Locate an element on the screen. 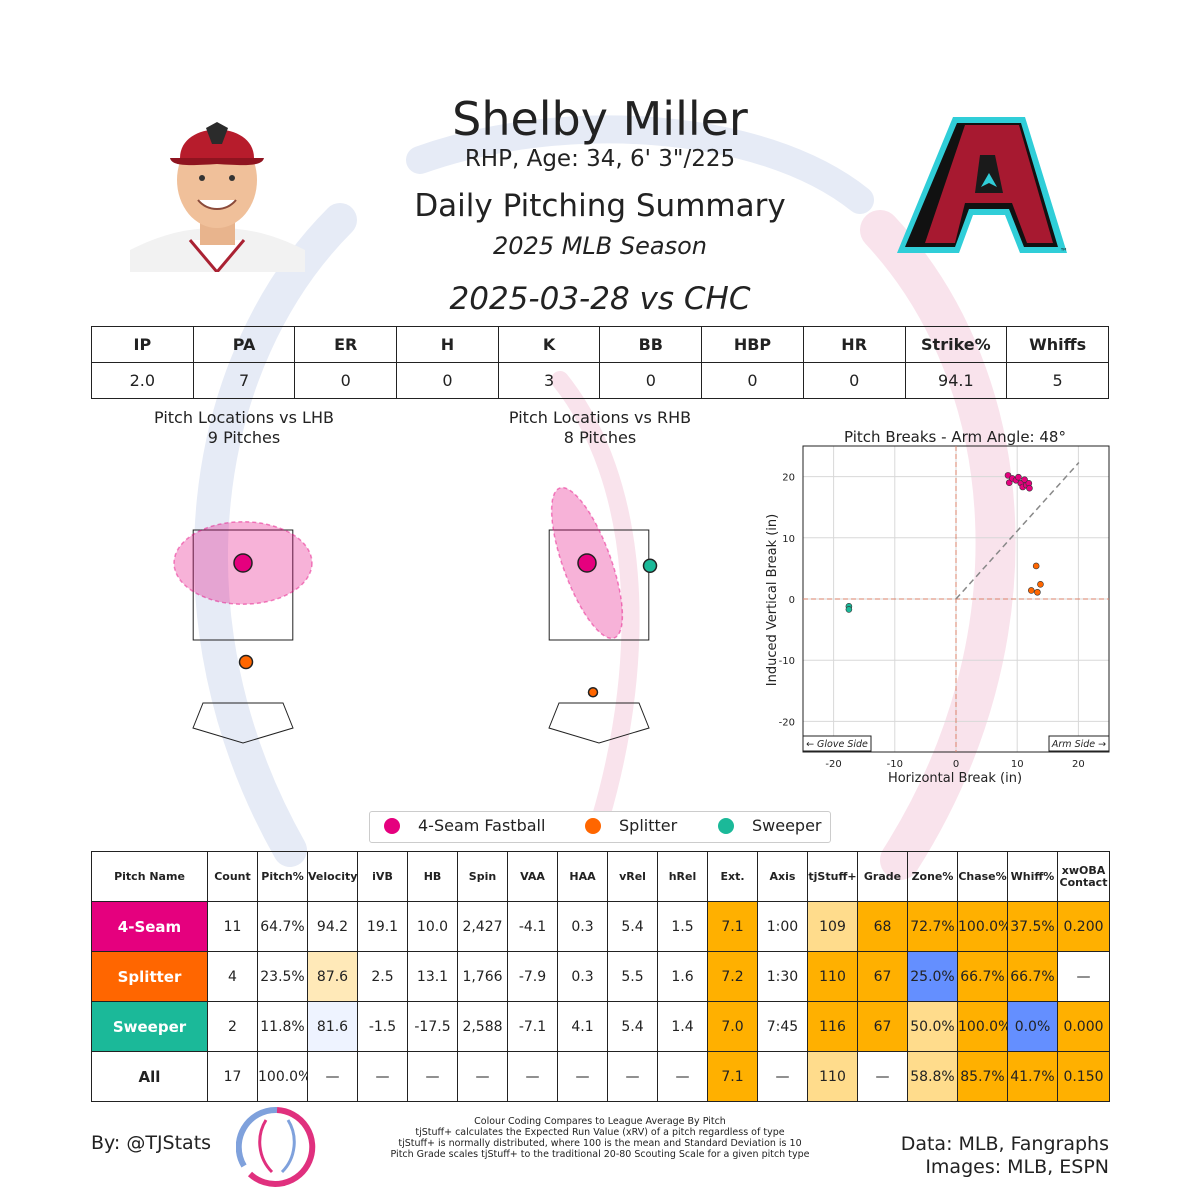 This screenshot has width=1200, height=1200. svg-text: ™ is located at coordinates (1064, 251).